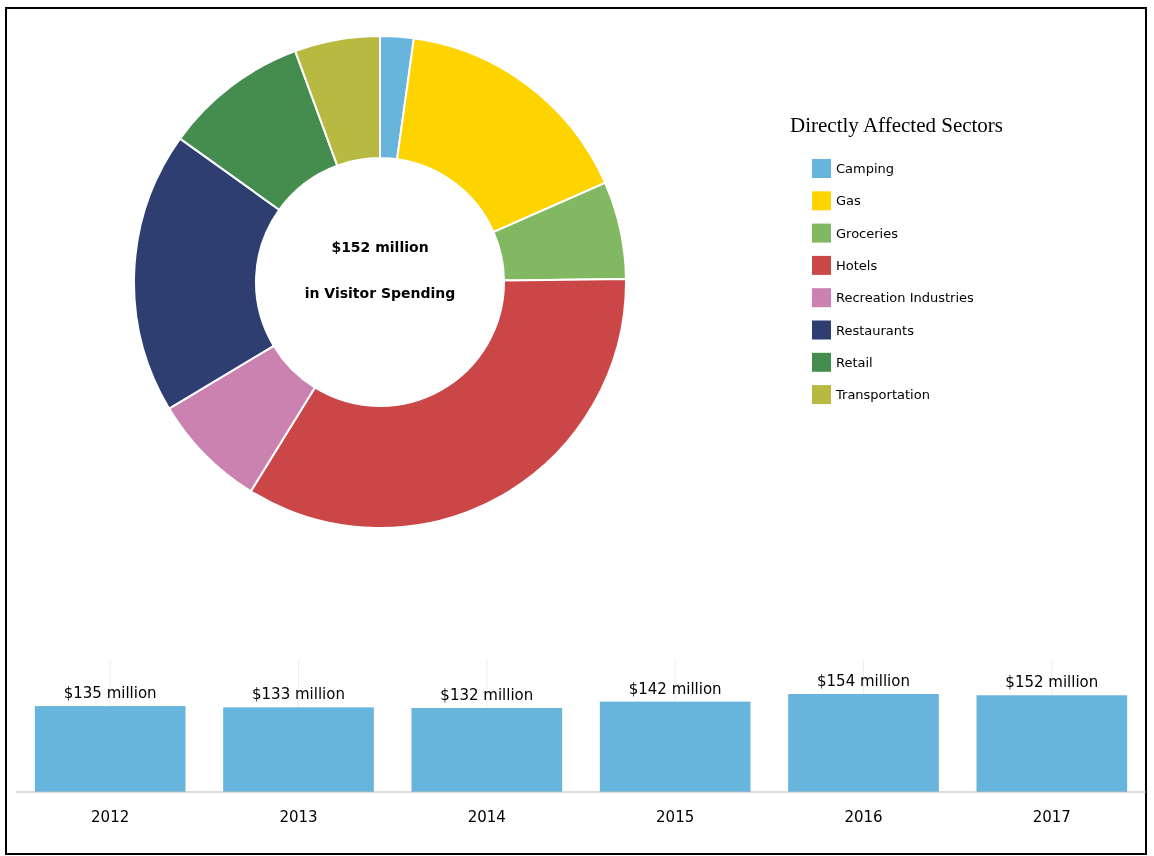  What do you see at coordinates (110, 693) in the screenshot?
I see `data-label: $135 million` at bounding box center [110, 693].